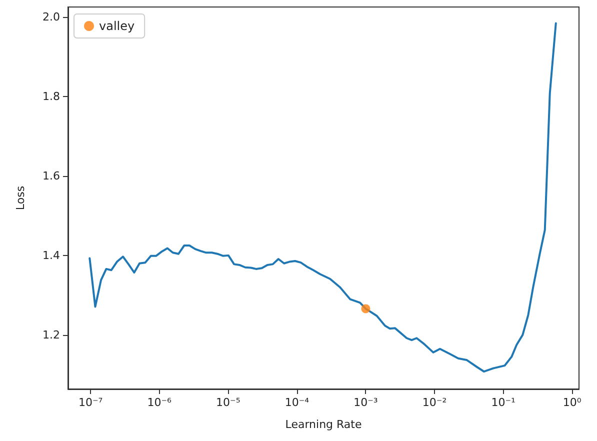 Image resolution: width=597 pixels, height=441 pixels. I want to click on legend-label: valley, so click(117, 26).